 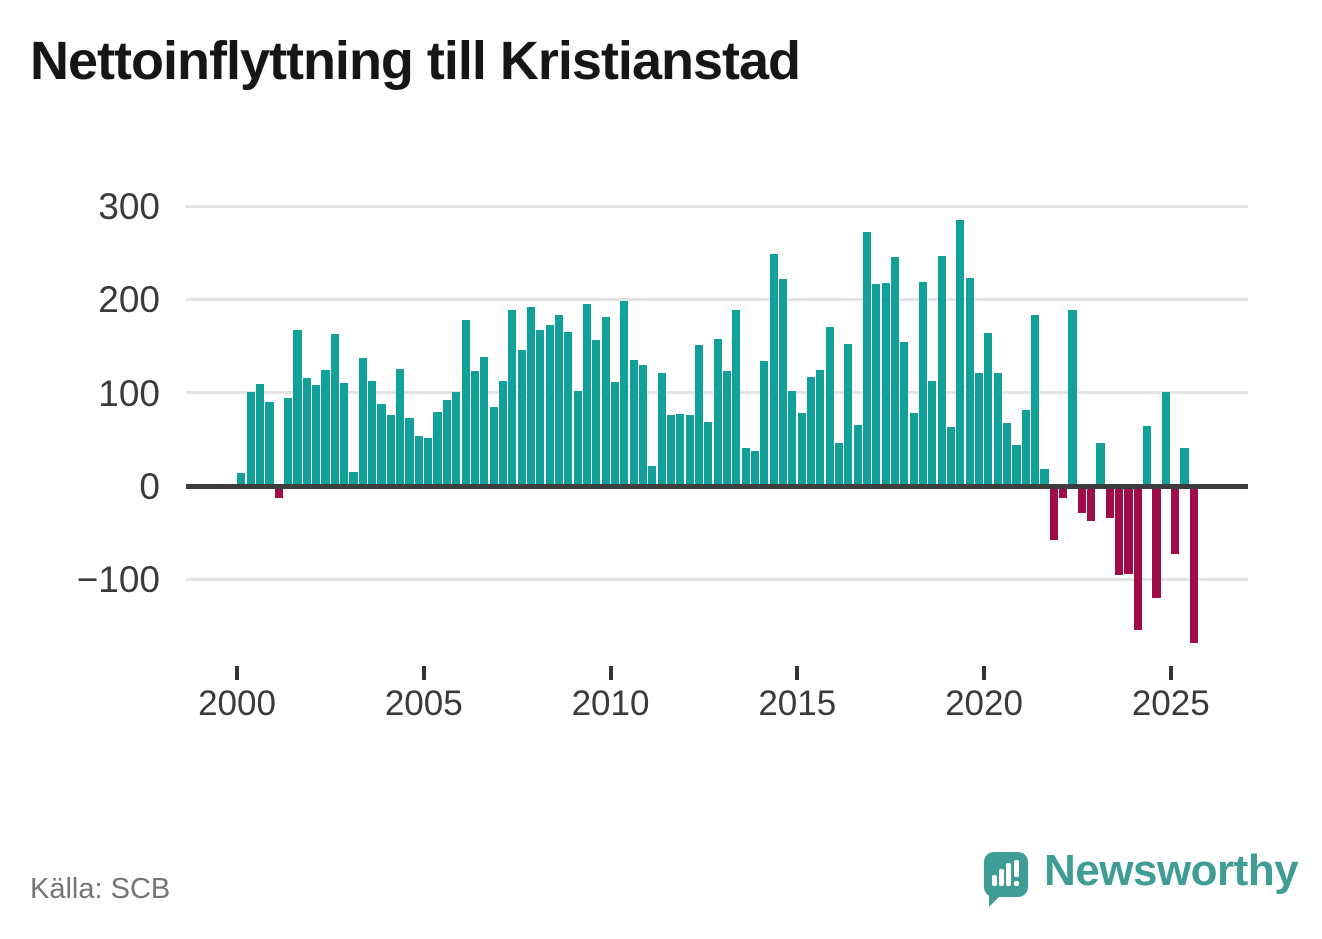 I want to click on x-axis-label: 2005, so click(x=423, y=703).